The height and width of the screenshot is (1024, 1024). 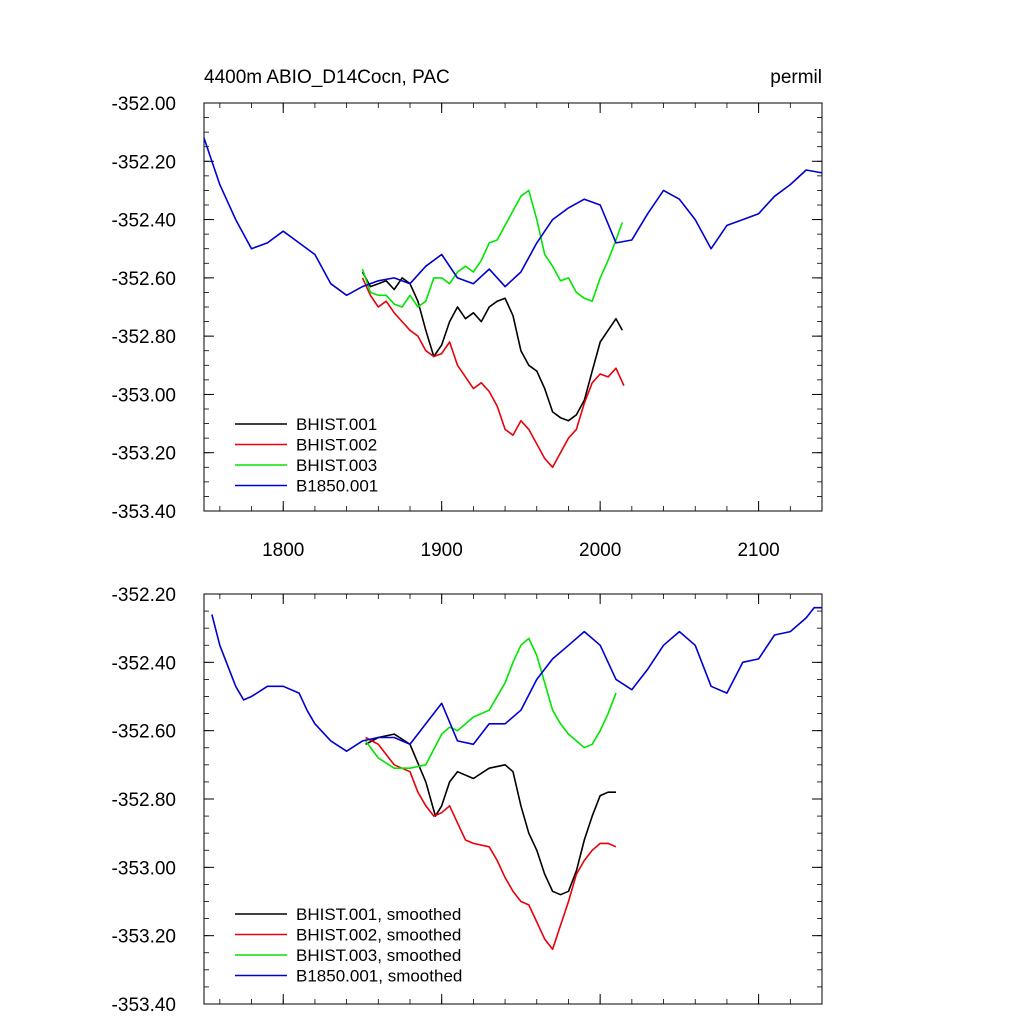 I want to click on chart-title: 4400m ABIO_D14Cocn, PAC, so click(x=327, y=77).